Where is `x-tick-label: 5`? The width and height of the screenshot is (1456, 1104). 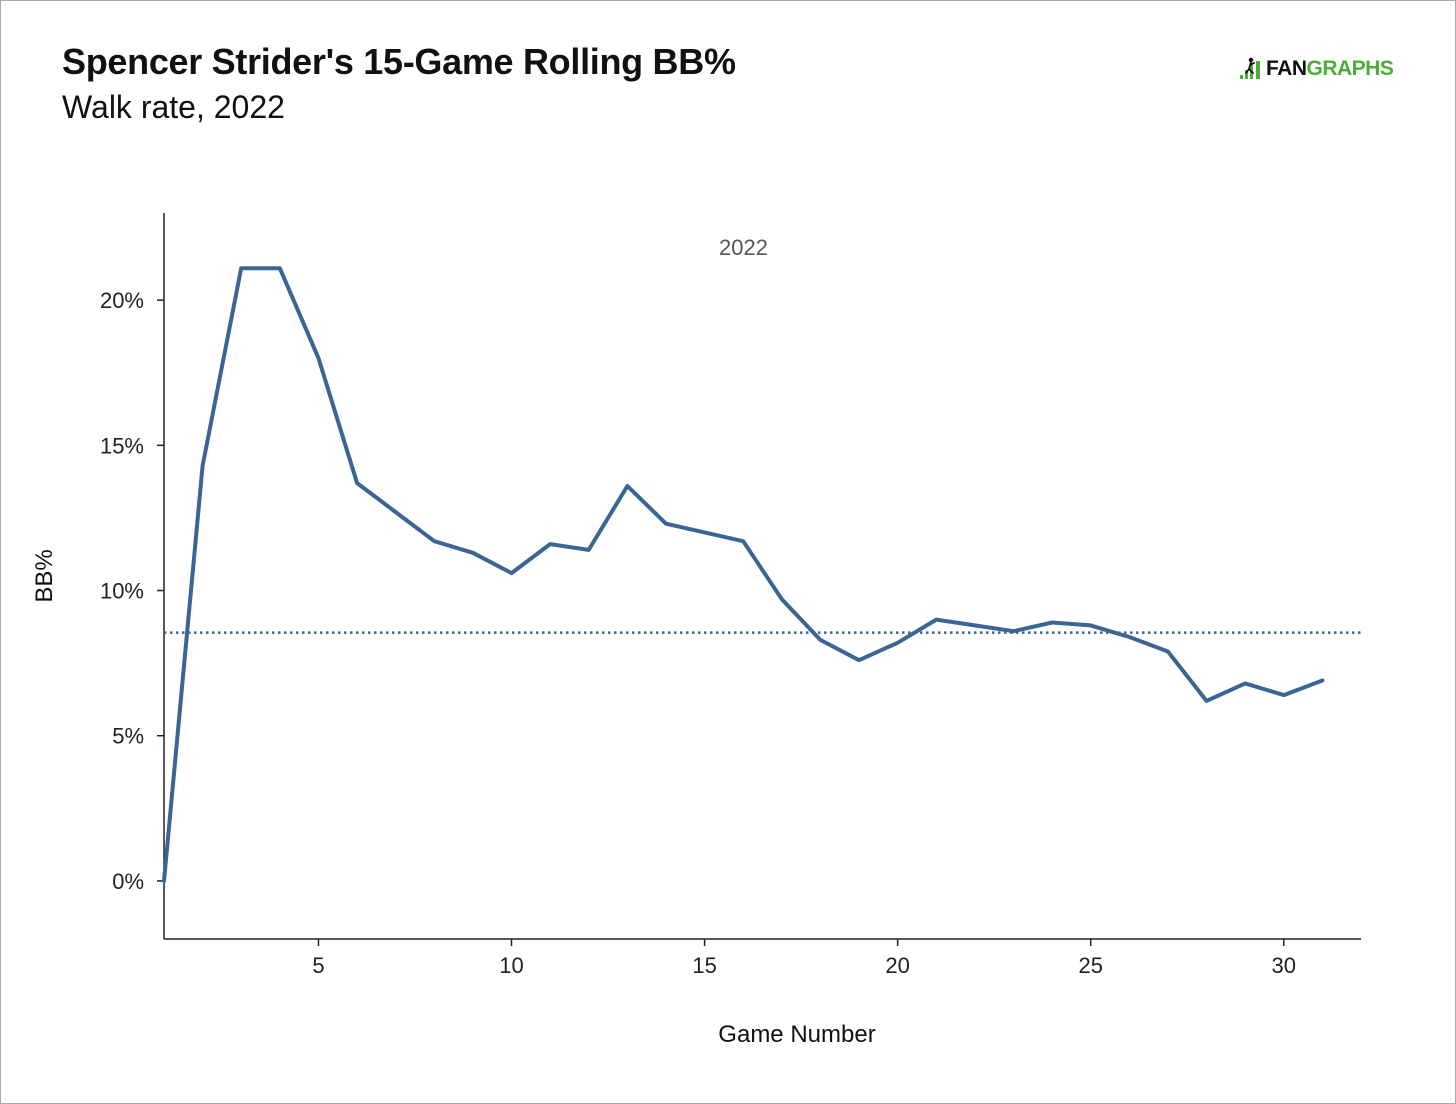
x-tick-label: 5 is located at coordinates (318, 965).